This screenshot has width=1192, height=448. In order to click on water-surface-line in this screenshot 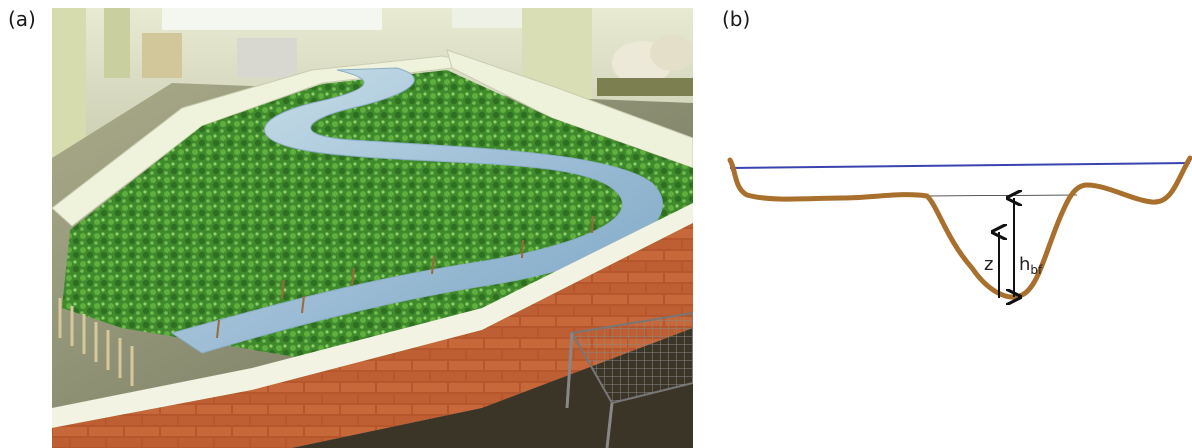, I will do `click(960, 165)`.